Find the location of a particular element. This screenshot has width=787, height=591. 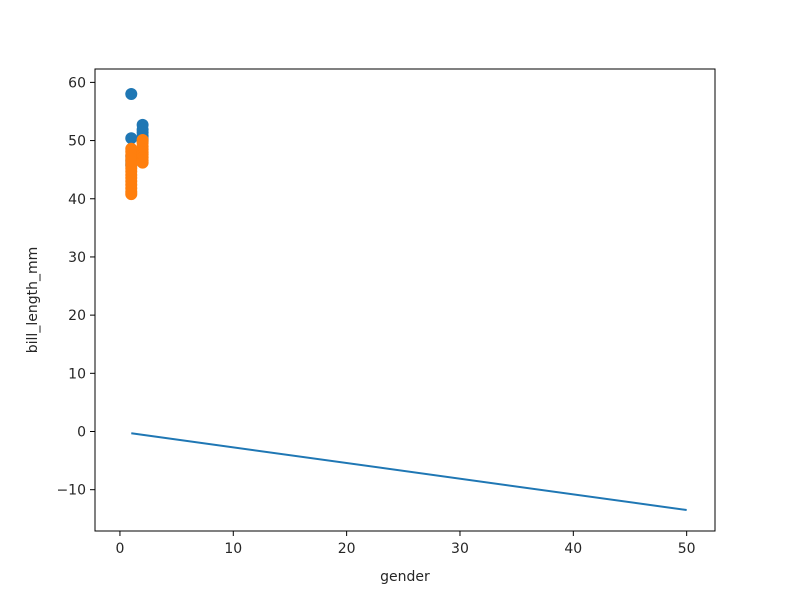

y-tick-label-5: 40 is located at coordinates (77, 200).